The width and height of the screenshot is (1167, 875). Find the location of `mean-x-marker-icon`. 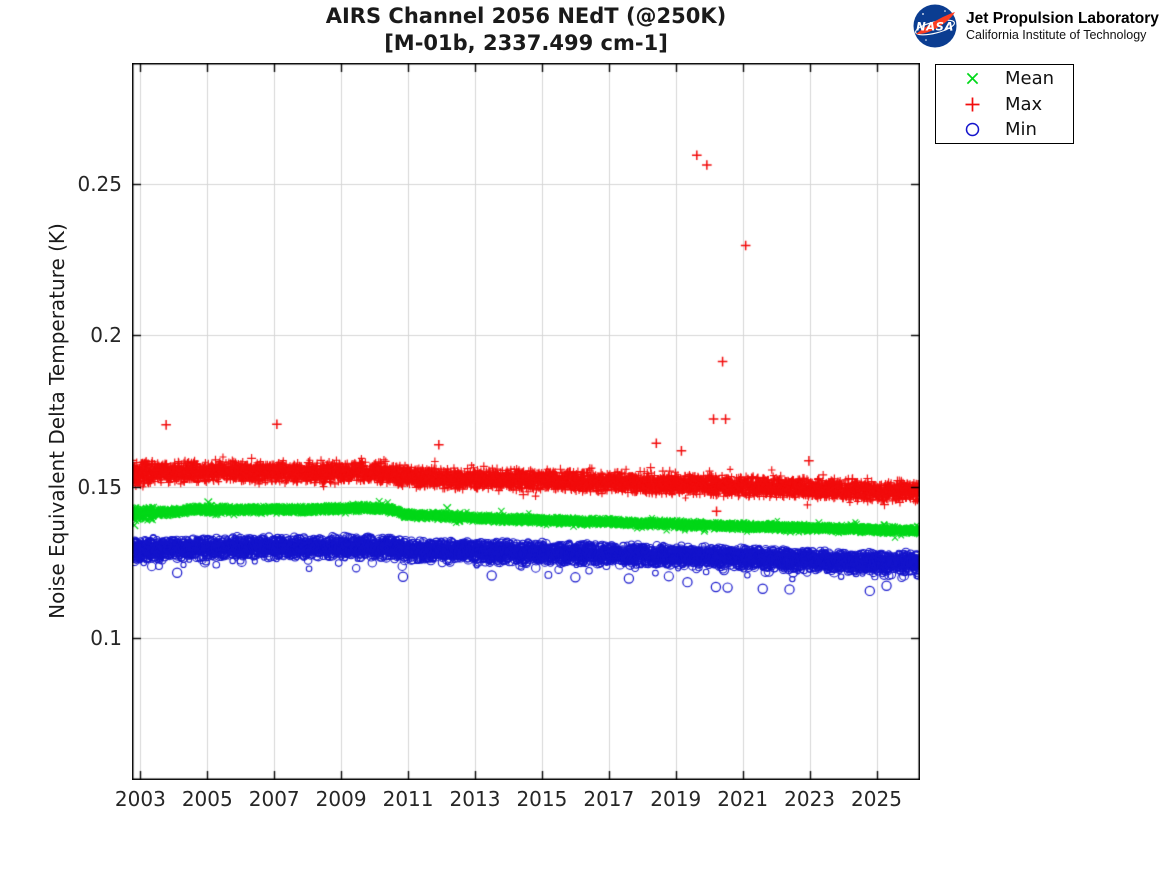

mean-x-marker-icon is located at coordinates (972, 78).